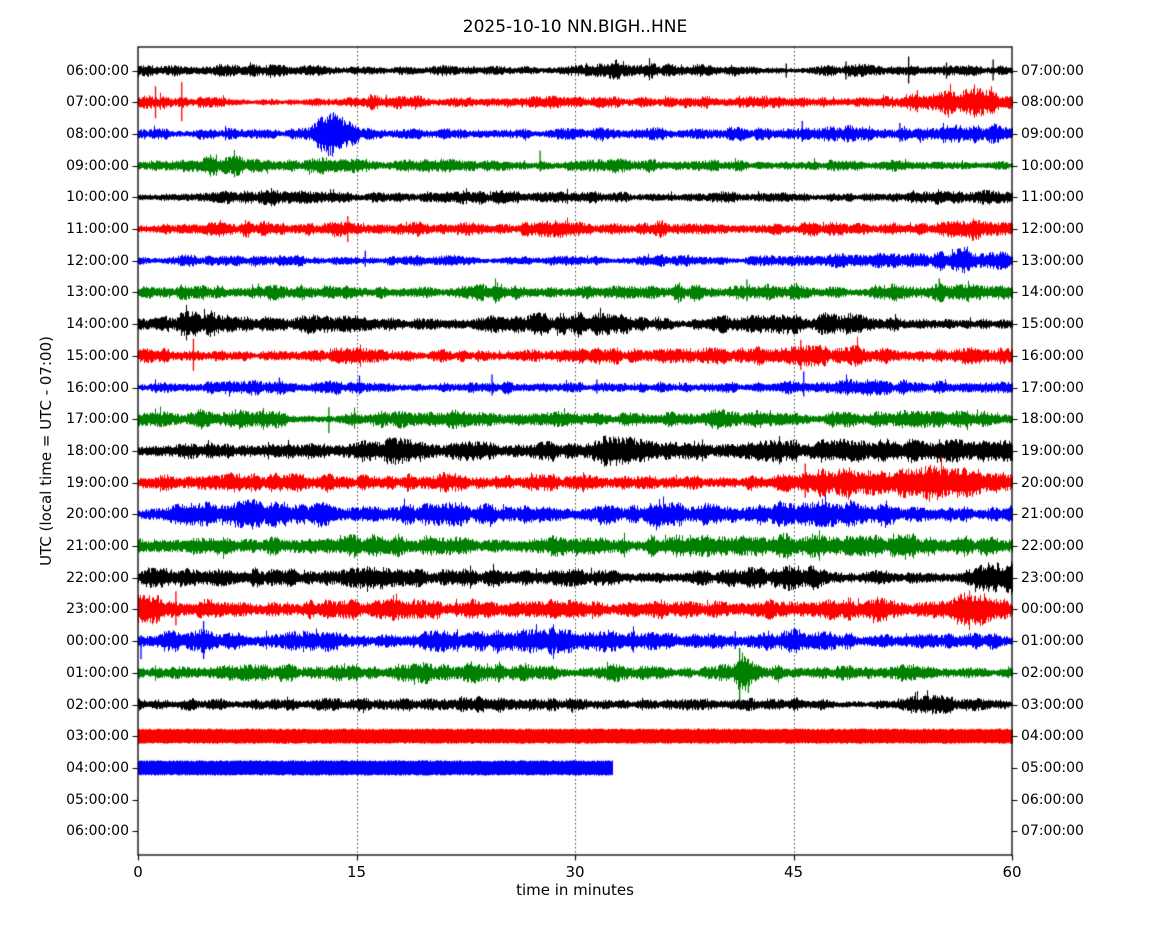 This screenshot has height=950, width=1150. Describe the element at coordinates (97, 165) in the screenshot. I see `utc-time-label: 09:00:00` at that location.